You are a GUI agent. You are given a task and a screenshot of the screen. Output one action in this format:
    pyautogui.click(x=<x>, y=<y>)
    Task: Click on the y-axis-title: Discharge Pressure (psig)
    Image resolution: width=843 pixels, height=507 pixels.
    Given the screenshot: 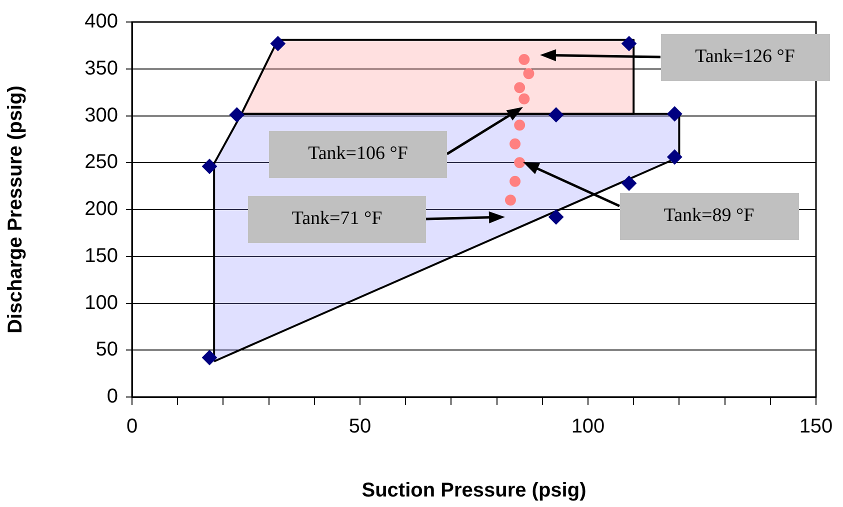 What is the action you would take?
    pyautogui.click(x=15, y=210)
    